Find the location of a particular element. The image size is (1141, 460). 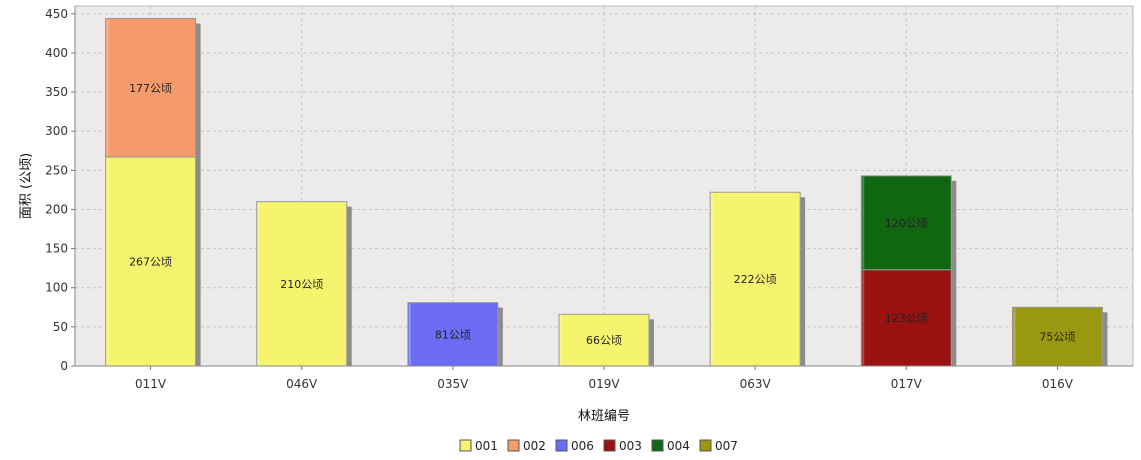

y-tick-label: 400 is located at coordinates (56, 53).